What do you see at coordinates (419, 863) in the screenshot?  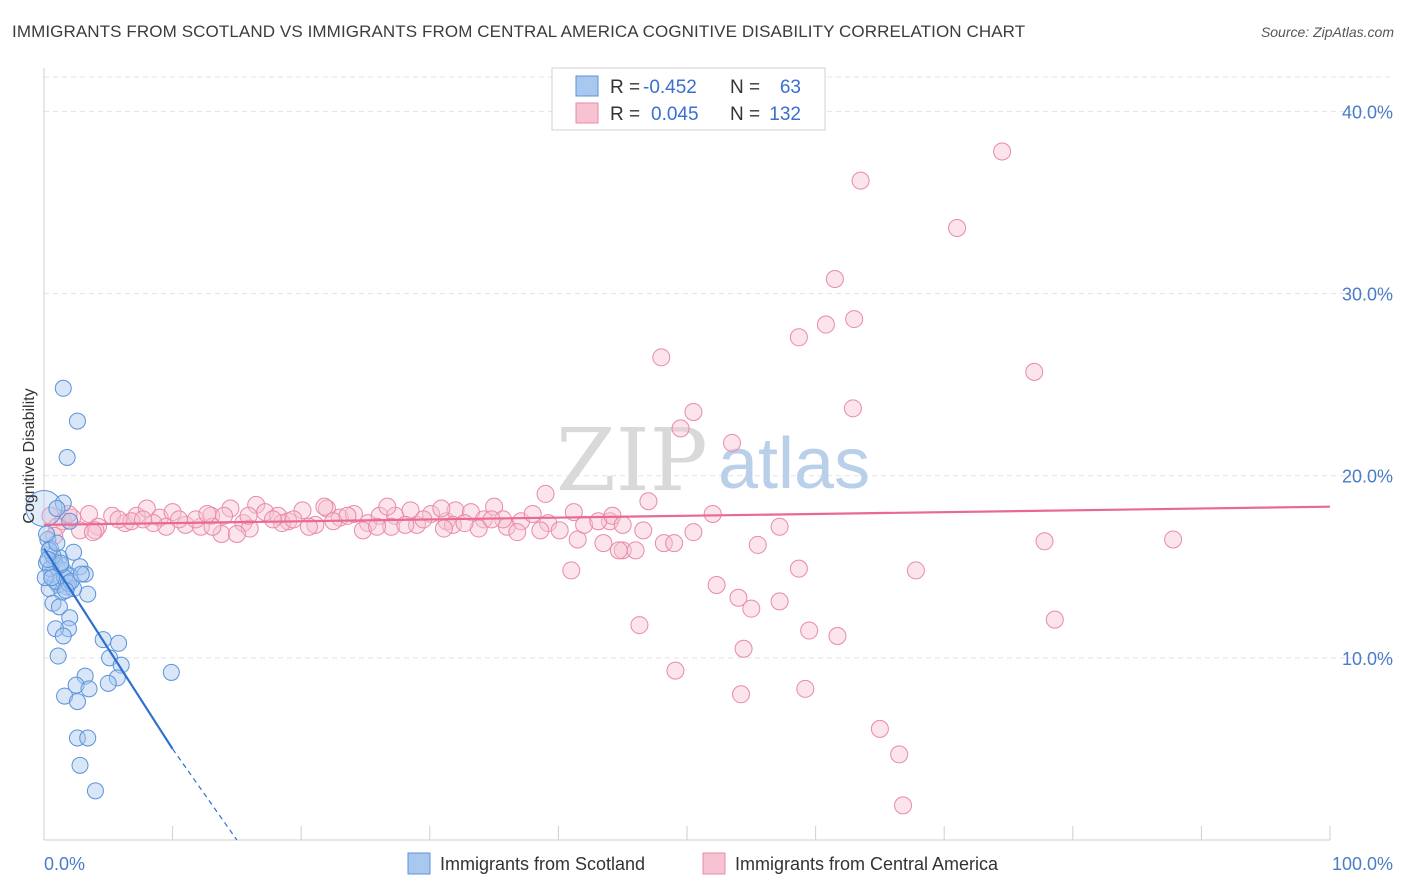 I see `bottom-legend-swatch-scotland` at bounding box center [419, 863].